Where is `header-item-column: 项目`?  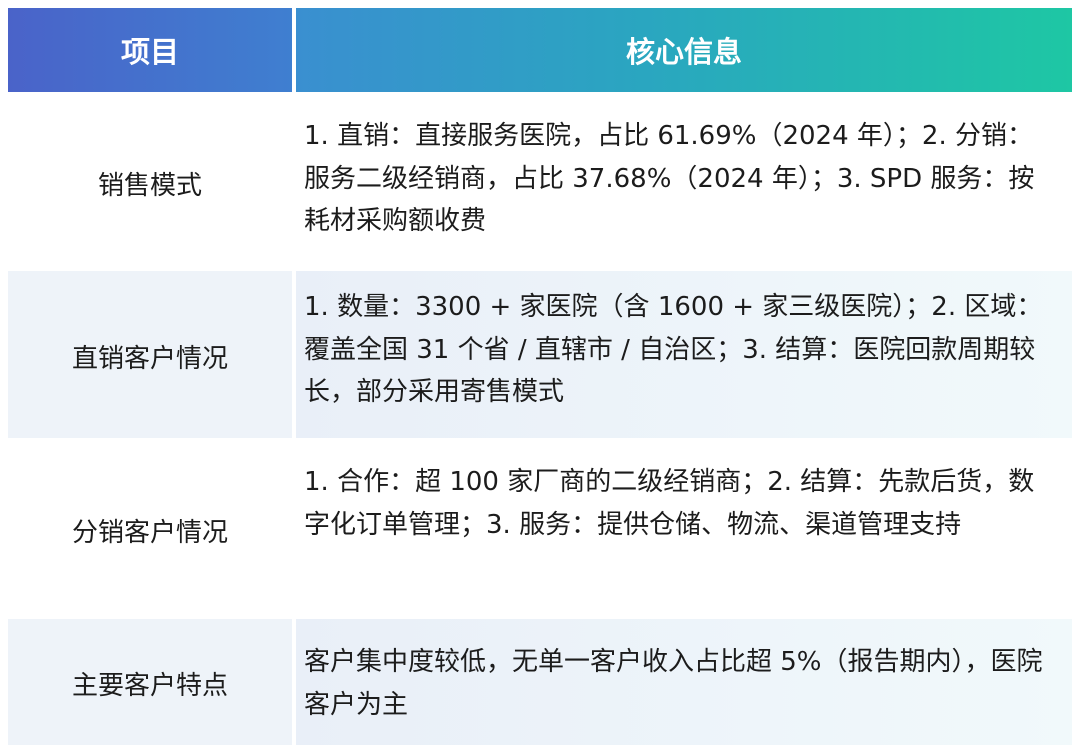 header-item-column: 项目 is located at coordinates (150, 50).